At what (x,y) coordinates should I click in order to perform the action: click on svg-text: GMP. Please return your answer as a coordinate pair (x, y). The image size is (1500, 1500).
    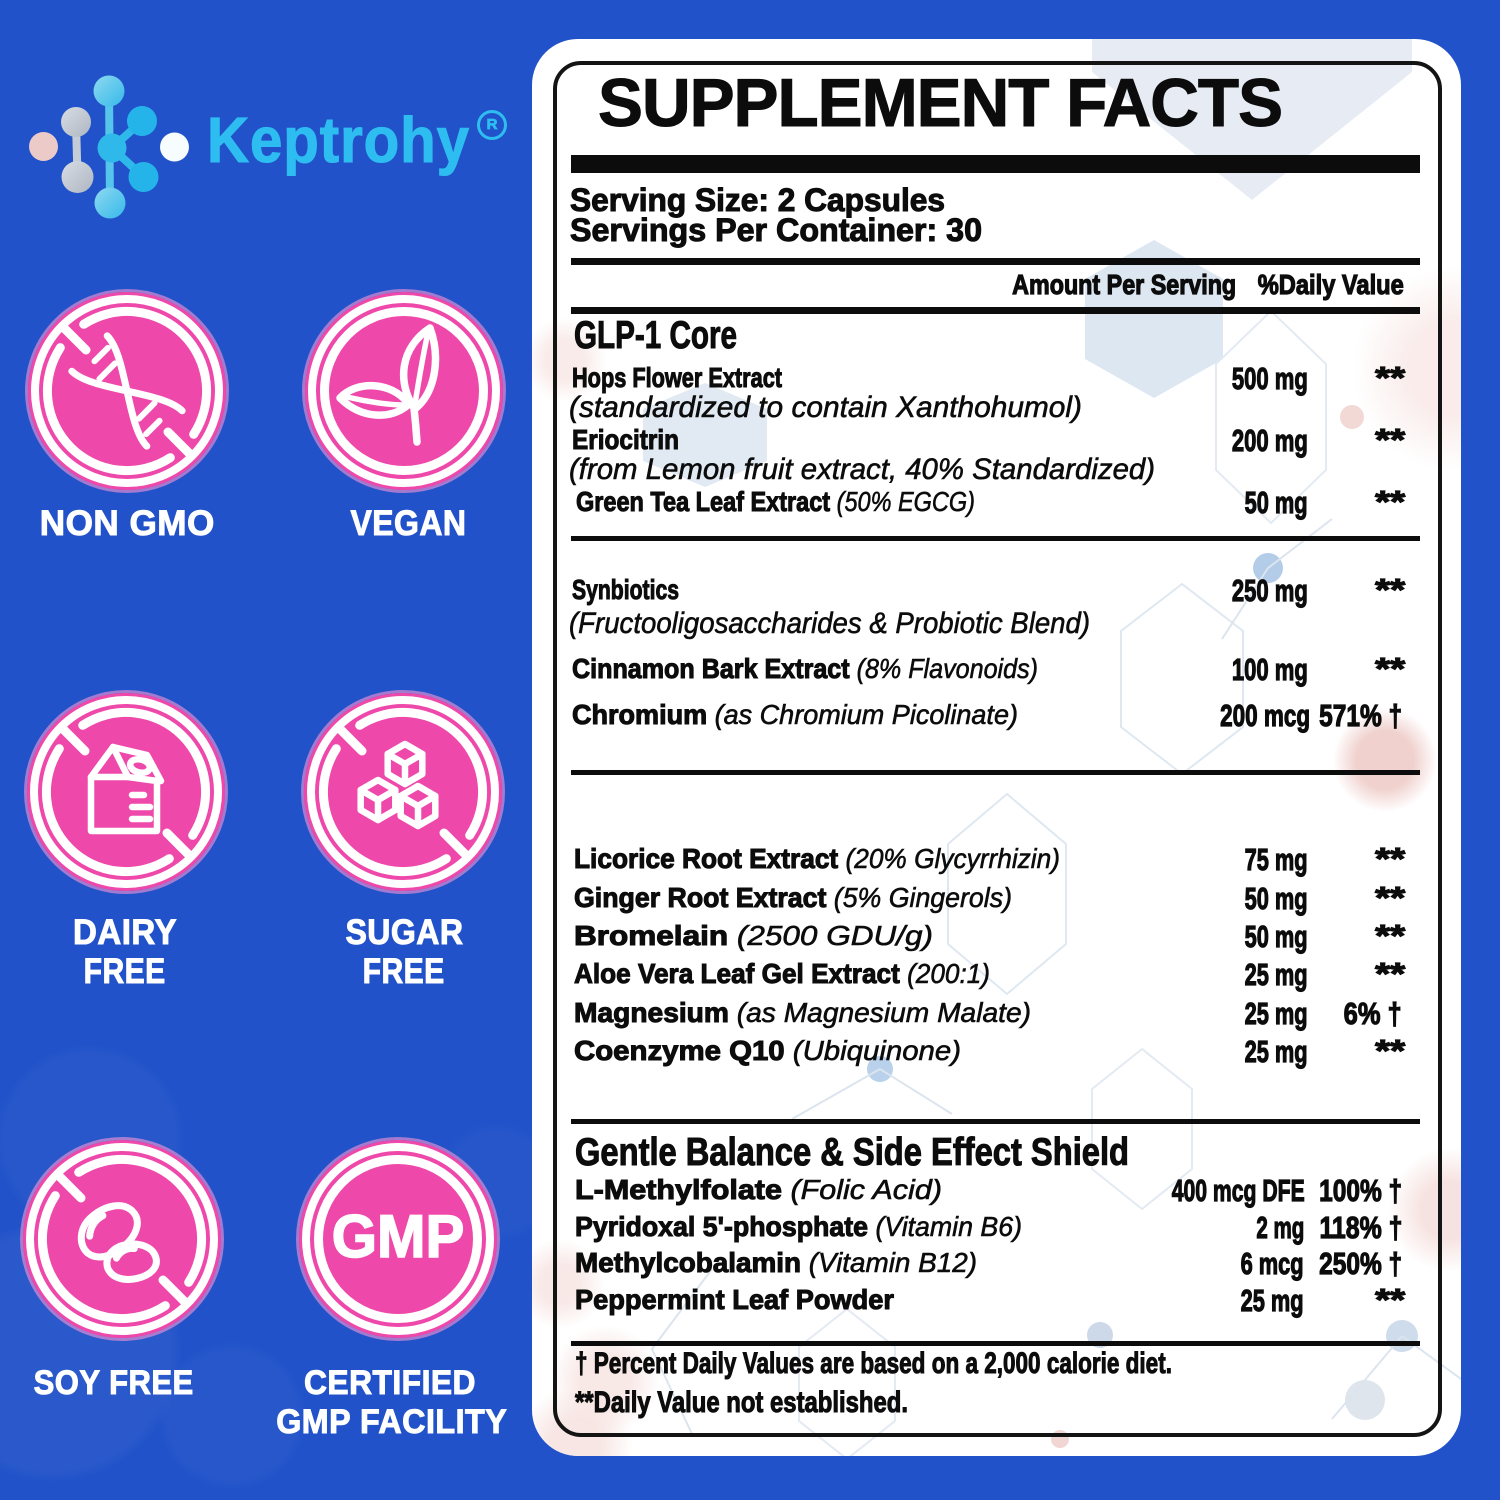
    Looking at the image, I should click on (398, 1236).